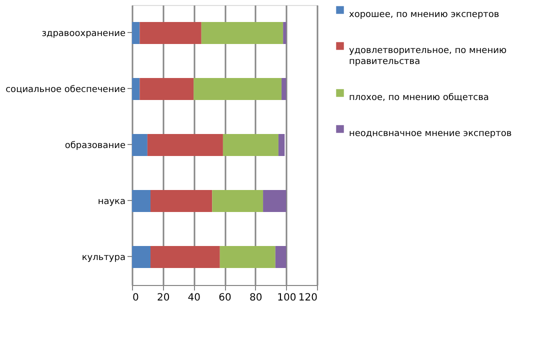  Describe the element at coordinates (84, 34) in the screenshot. I see `y-tick-label: здравоохранение` at that location.